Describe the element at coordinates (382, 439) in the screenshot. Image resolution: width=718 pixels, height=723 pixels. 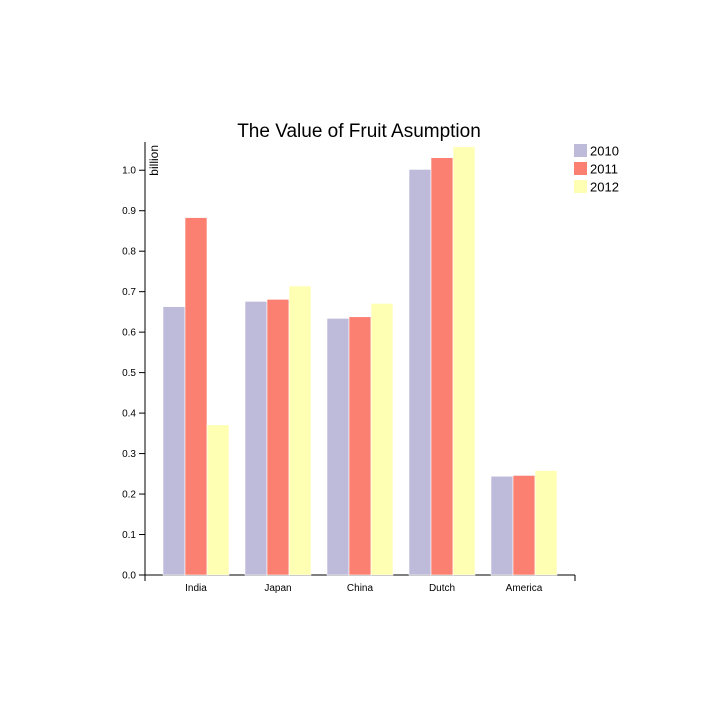
I see `bar-china-2012` at that location.